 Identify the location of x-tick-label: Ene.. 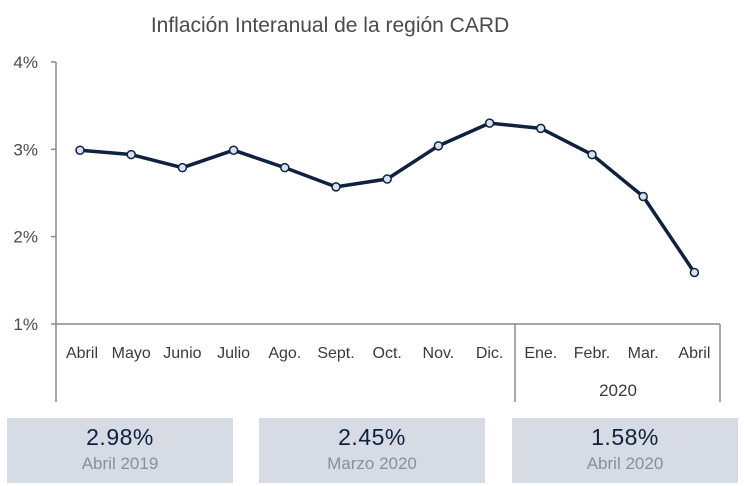
(540, 353).